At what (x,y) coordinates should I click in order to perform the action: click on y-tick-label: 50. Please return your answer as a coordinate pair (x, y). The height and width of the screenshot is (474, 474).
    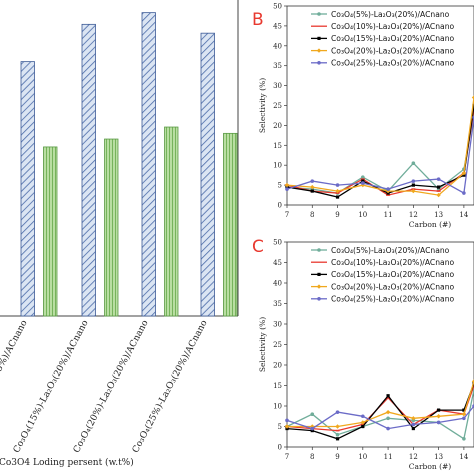
    Looking at the image, I should click on (277, 243).